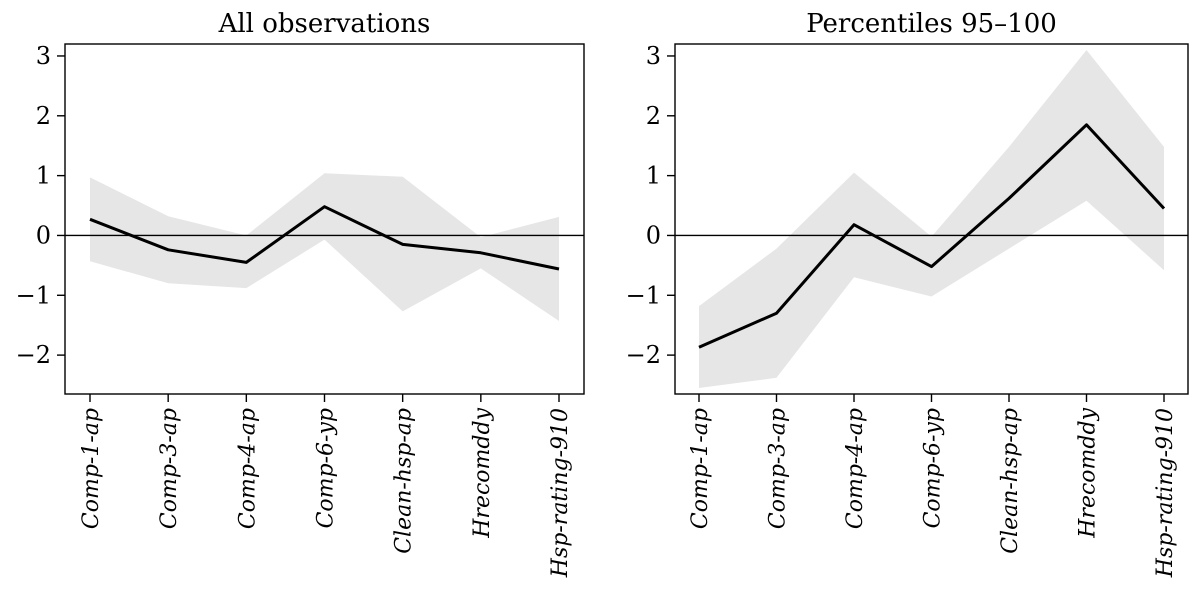 Image resolution: width=1192 pixels, height=598 pixels. I want to click on chart-title: Percentiles 95–100, so click(931, 24).